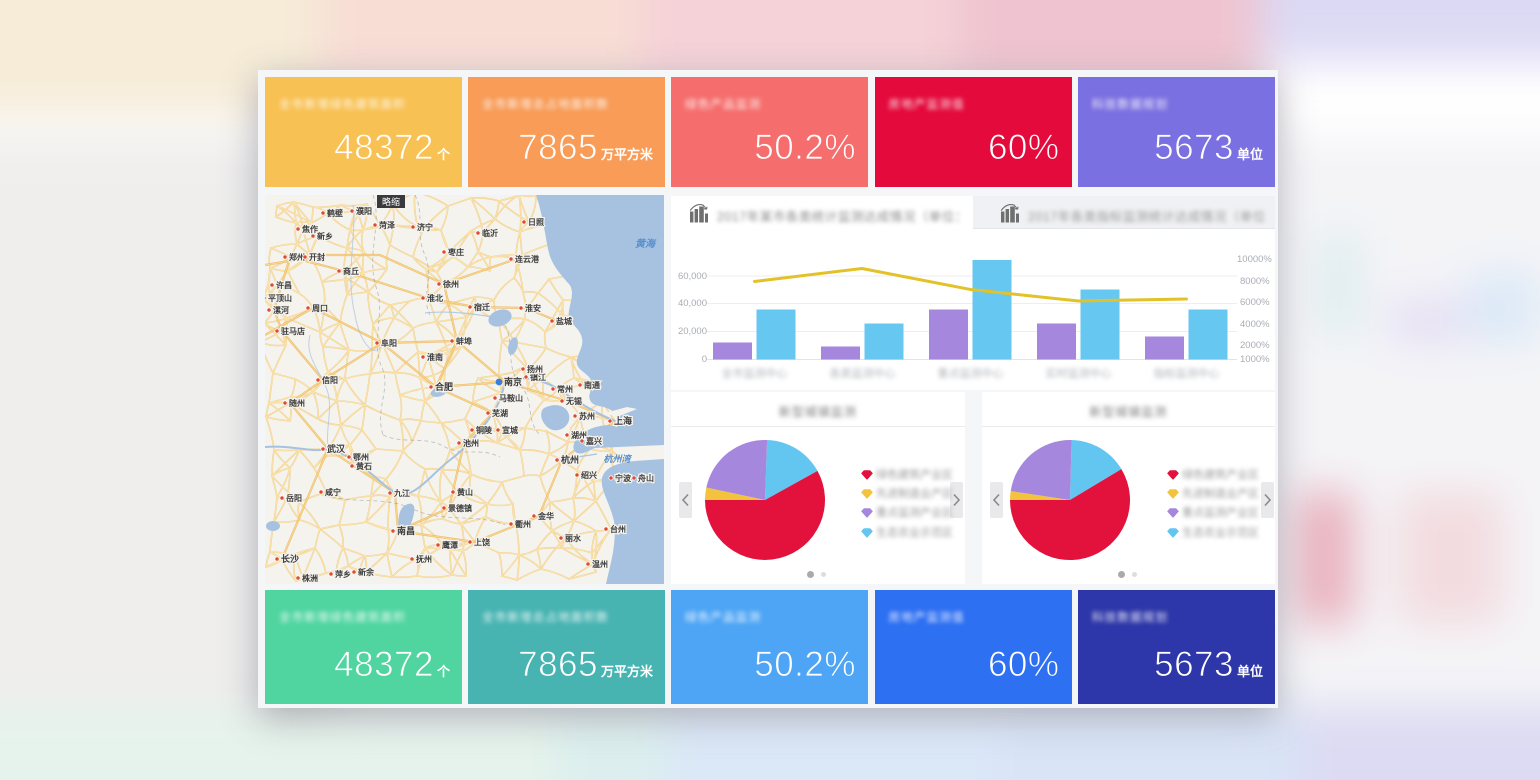  I want to click on svg-text: 临沂, so click(490, 233).